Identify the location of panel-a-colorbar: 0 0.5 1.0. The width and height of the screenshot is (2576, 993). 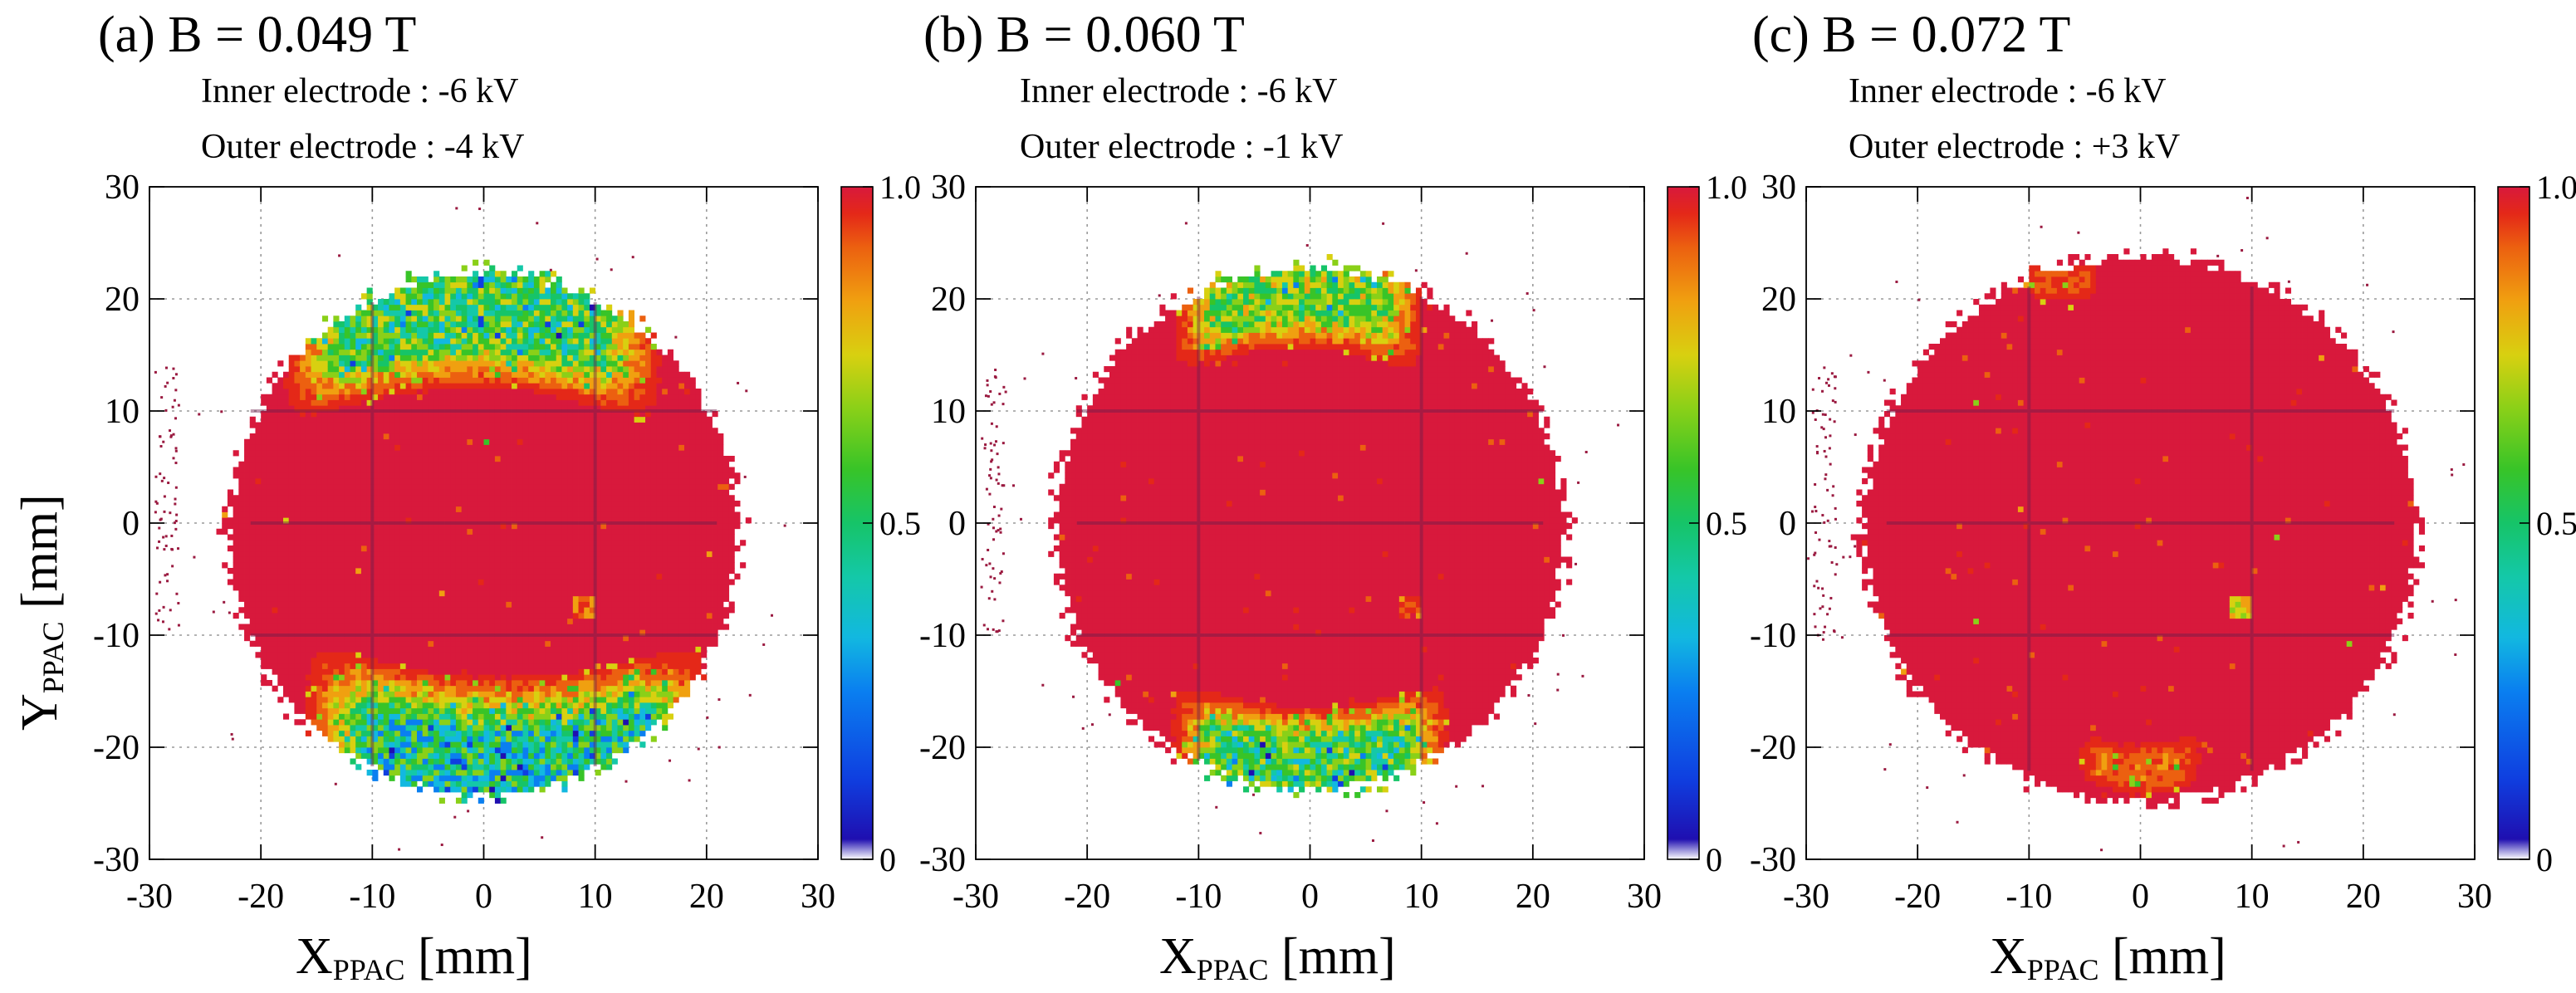
(881, 523).